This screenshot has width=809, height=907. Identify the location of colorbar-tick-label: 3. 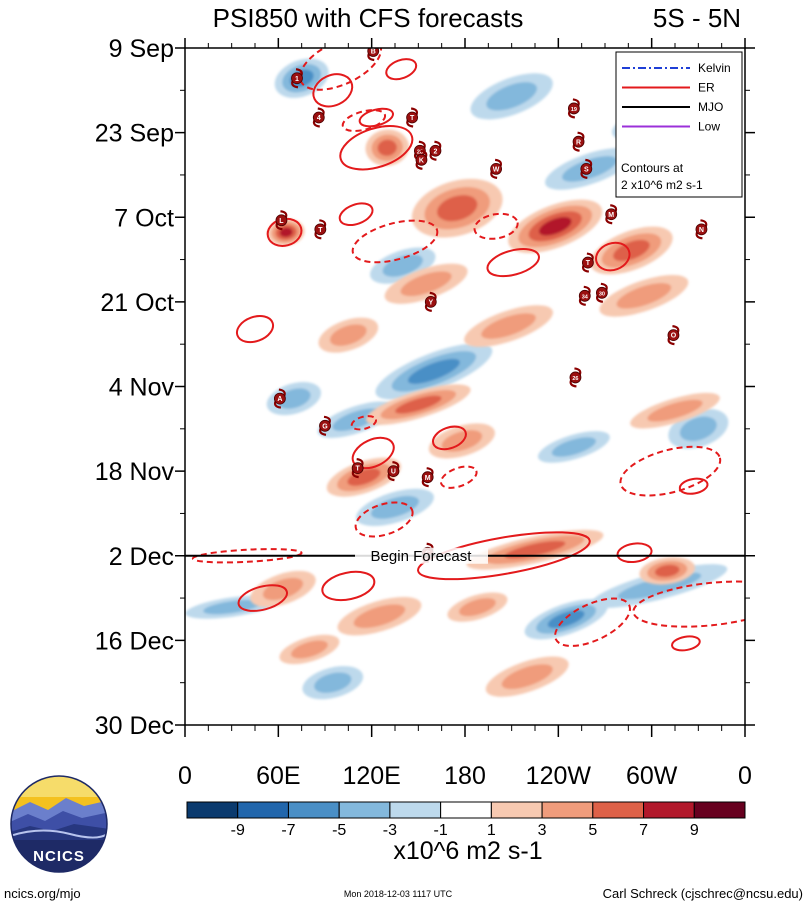
(542, 830).